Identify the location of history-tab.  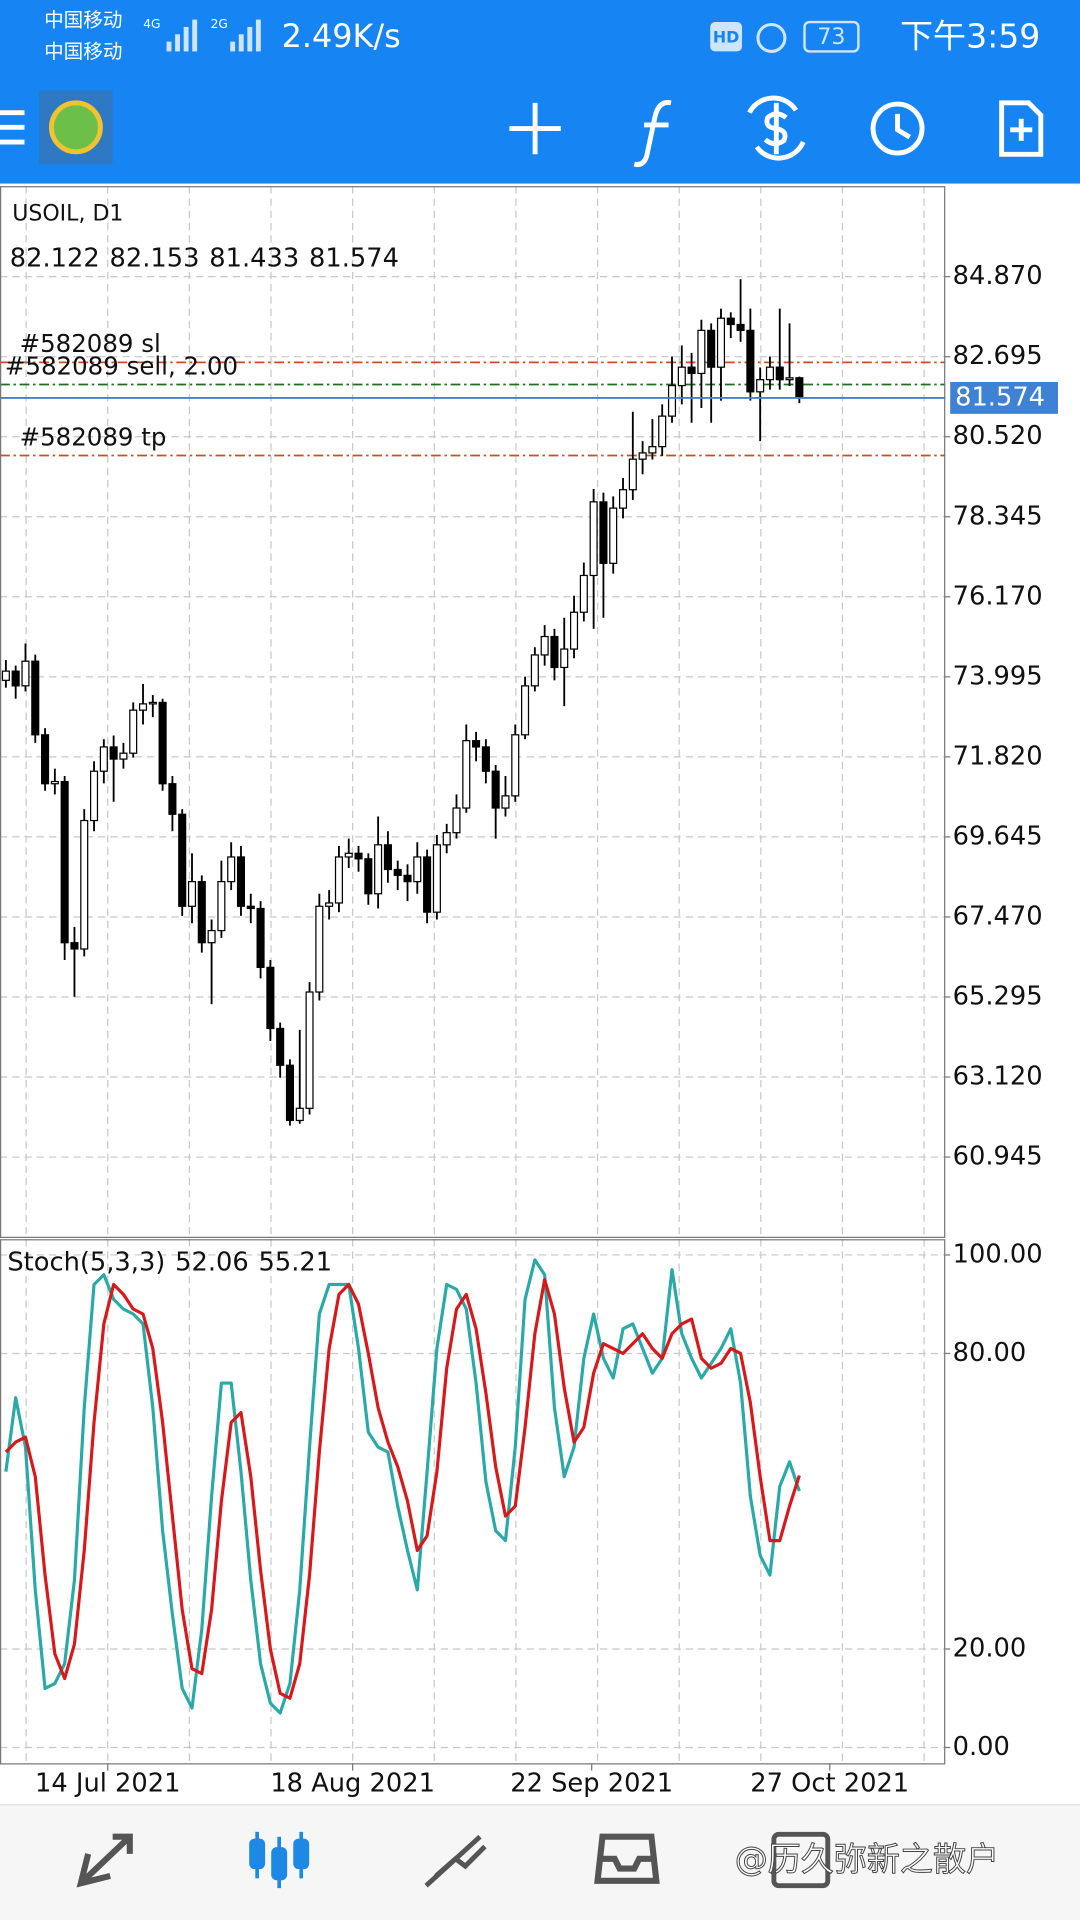
(627, 1858).